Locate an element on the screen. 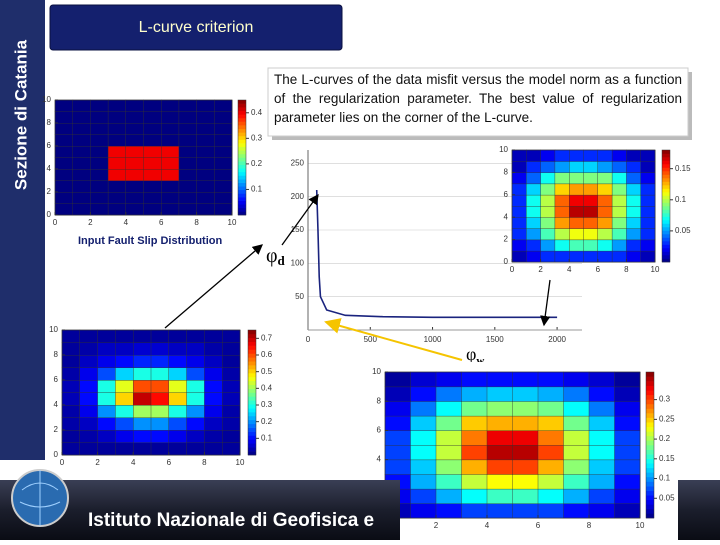 The width and height of the screenshot is (720, 545). y-tick-label: 100 is located at coordinates (298, 262).